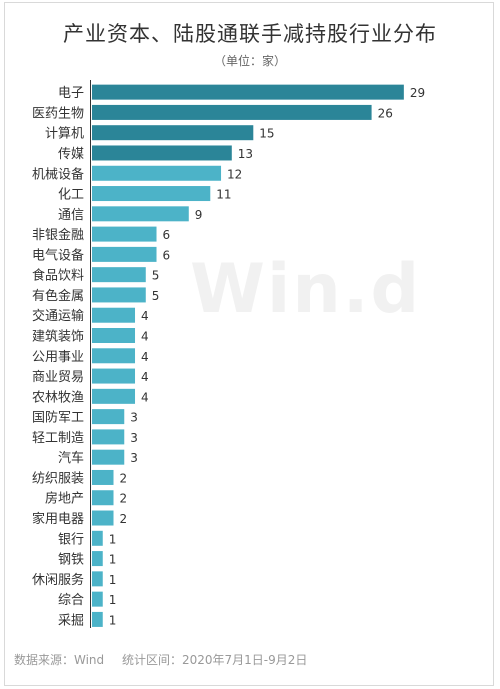  I want to click on bar-value-label: 9, so click(199, 215).